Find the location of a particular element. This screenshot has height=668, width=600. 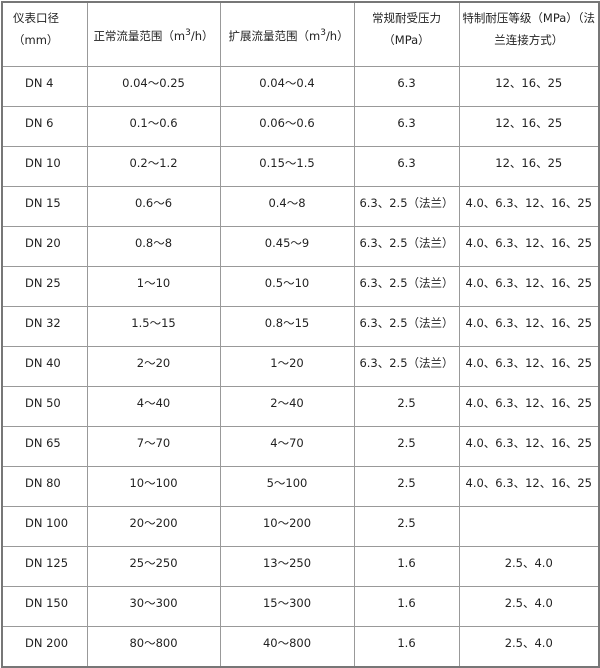

cell-normal-flow: 10～100 is located at coordinates (153, 486).